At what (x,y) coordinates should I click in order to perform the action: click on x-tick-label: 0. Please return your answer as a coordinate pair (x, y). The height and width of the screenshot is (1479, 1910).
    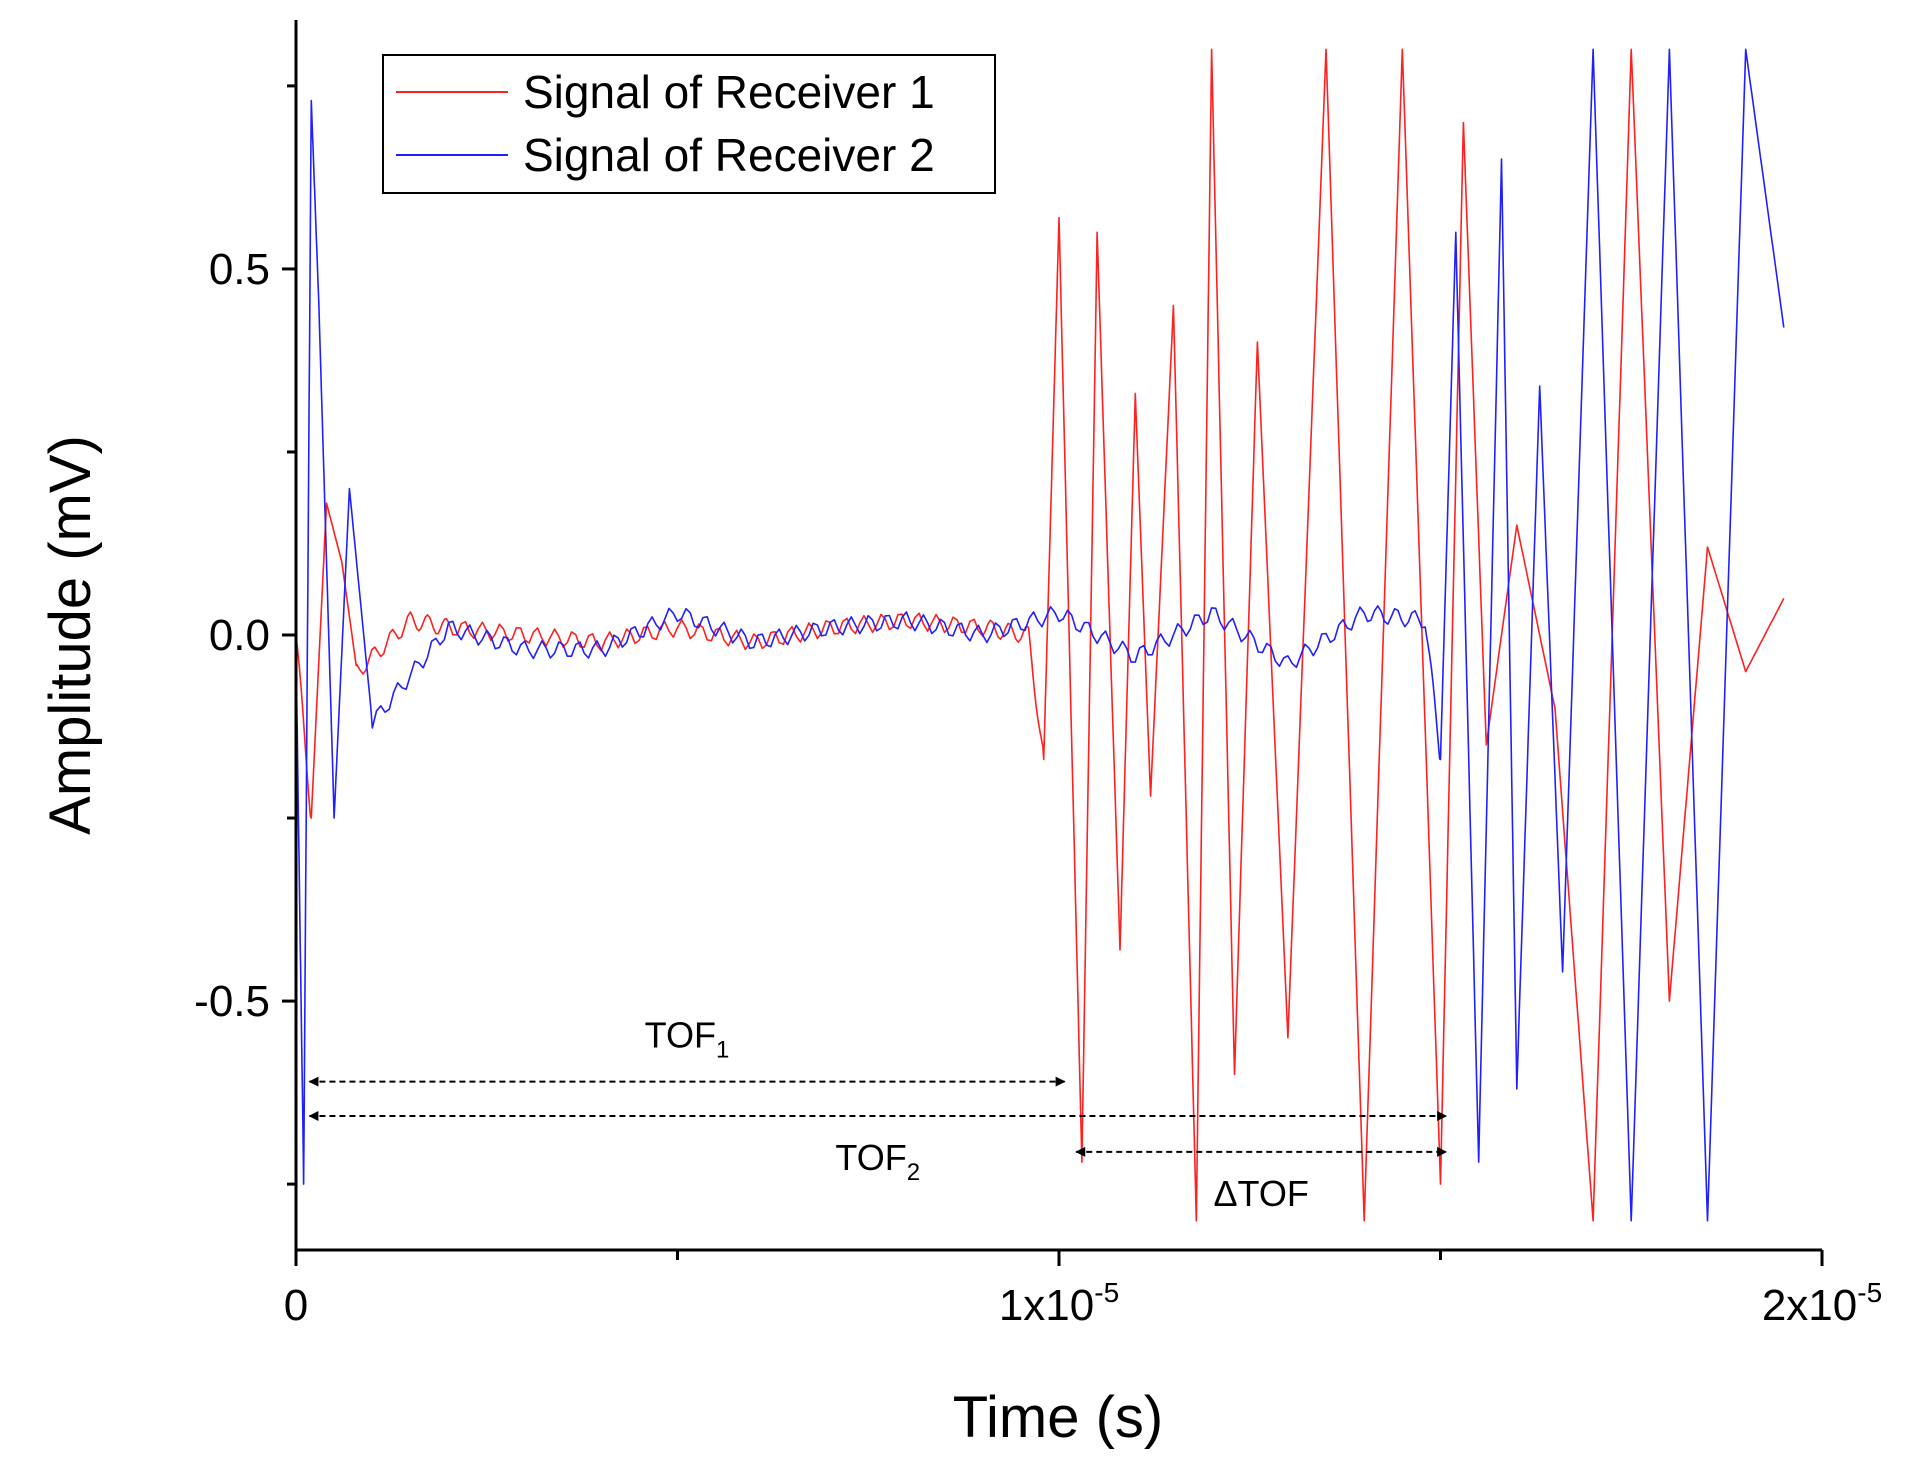
    Looking at the image, I should click on (296, 1305).